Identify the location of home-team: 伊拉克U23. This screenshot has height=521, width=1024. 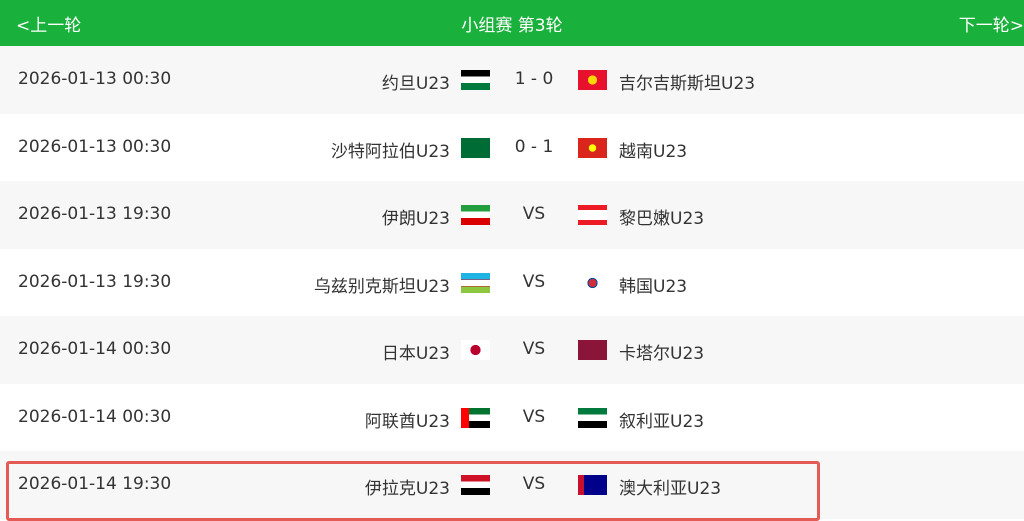
(407, 489).